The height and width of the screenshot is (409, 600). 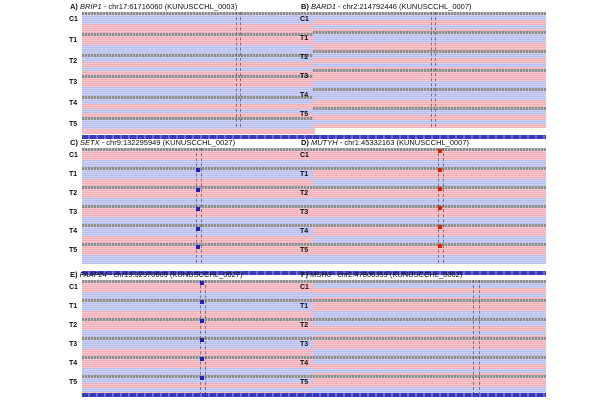 I want to click on locus-label: - chr2:47806359 (KUNUSCCHL_0002), so click(x=397, y=274).